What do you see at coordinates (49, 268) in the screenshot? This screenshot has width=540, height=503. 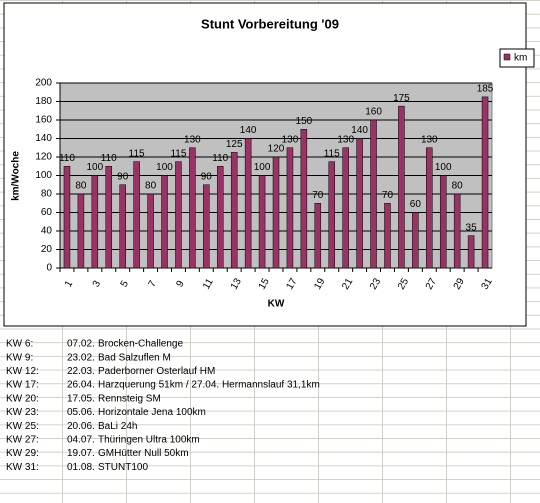 I see `y-tick-label: 0` at bounding box center [49, 268].